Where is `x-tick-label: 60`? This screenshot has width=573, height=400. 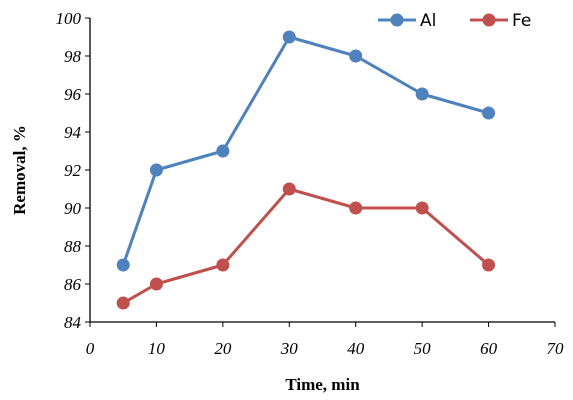 x-tick-label: 60 is located at coordinates (489, 348).